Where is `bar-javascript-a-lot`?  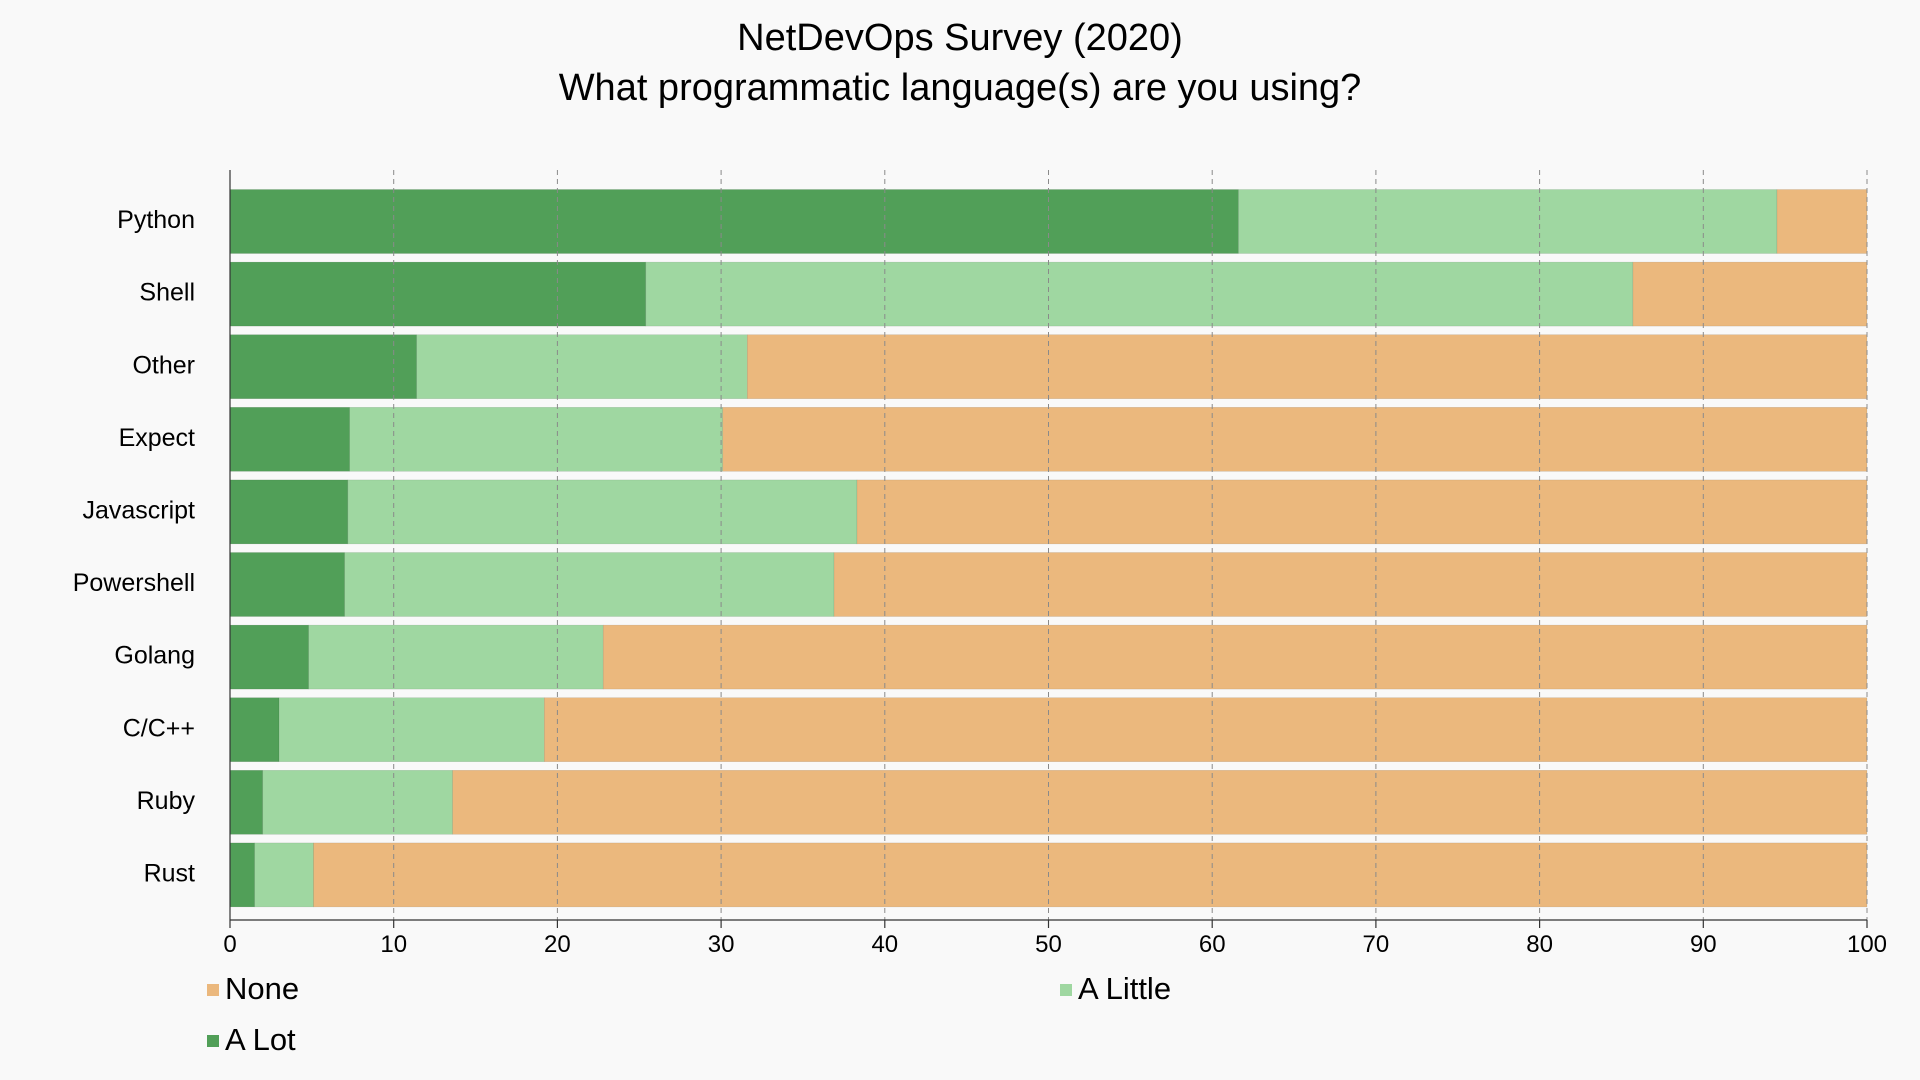 bar-javascript-a-lot is located at coordinates (289, 512).